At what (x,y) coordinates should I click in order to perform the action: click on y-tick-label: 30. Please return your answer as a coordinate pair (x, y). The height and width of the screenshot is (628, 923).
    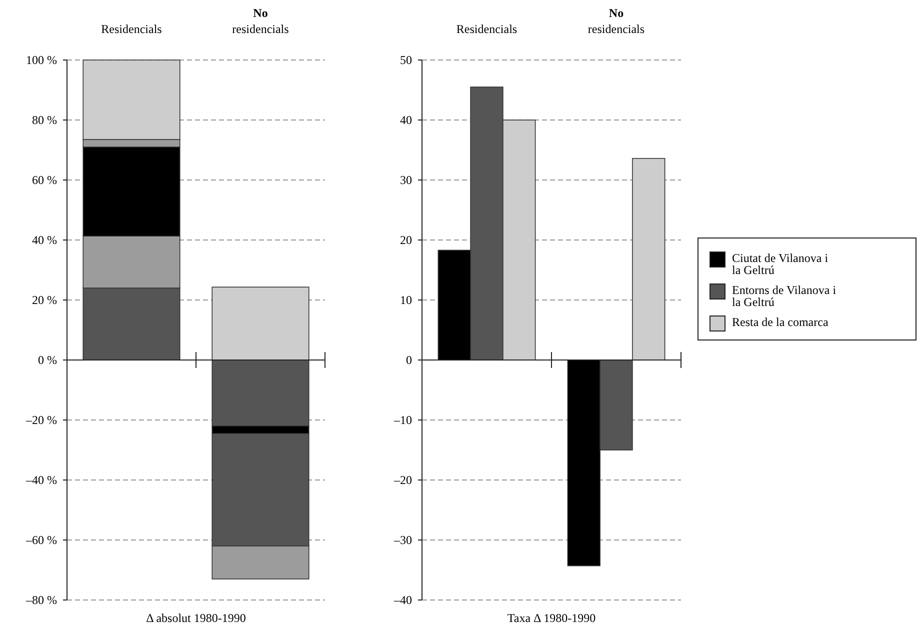
    Looking at the image, I should click on (406, 180).